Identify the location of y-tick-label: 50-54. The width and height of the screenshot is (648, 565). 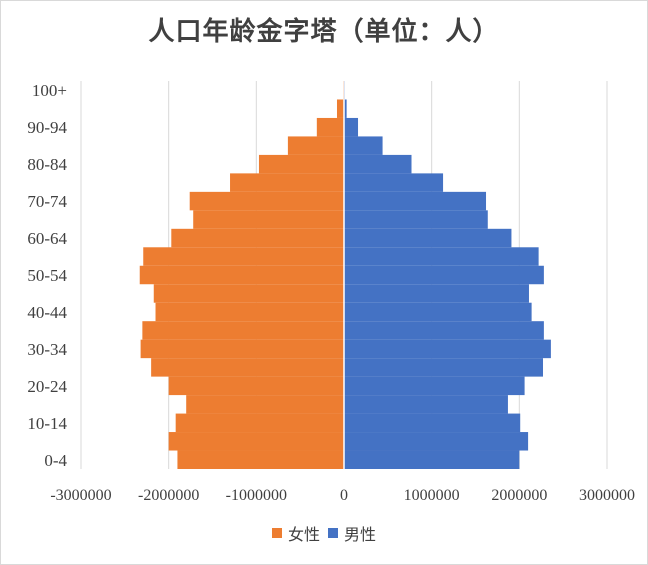
(47, 275).